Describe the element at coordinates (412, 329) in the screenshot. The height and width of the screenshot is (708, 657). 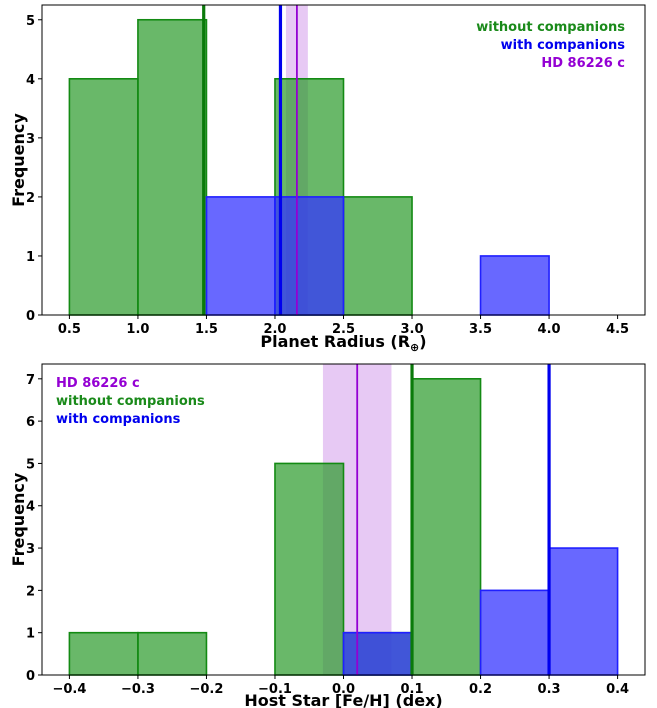
I see `x-tick-label: 3.0` at that location.